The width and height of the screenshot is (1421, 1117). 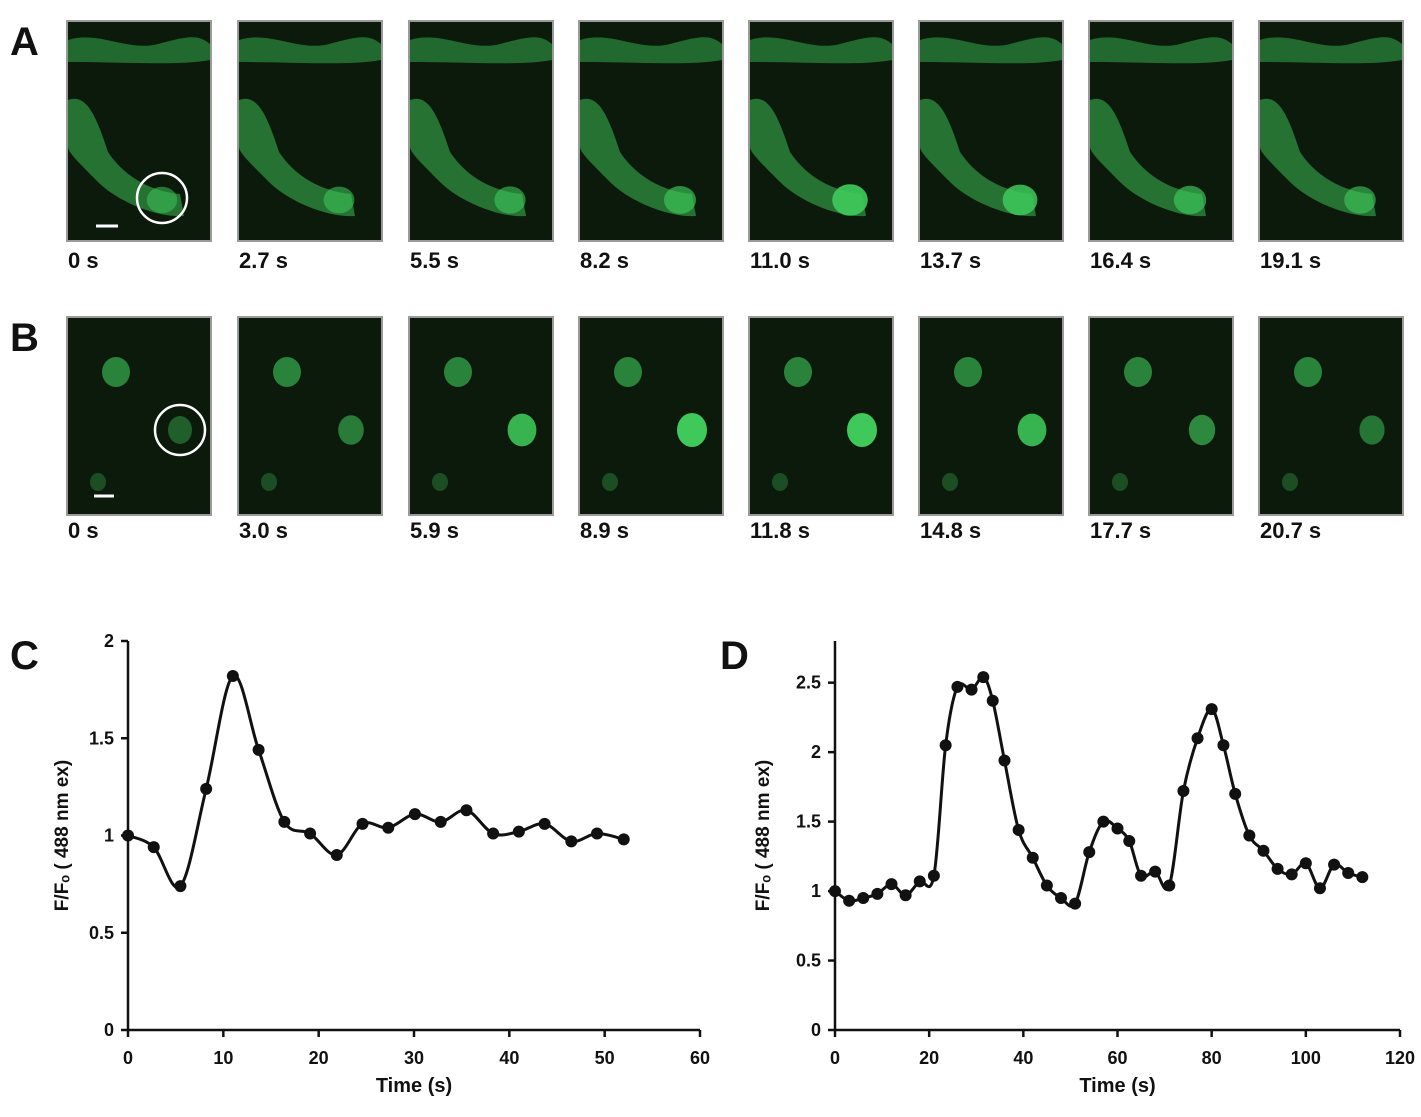 What do you see at coordinates (24, 42) in the screenshot?
I see `panel-letter: A` at bounding box center [24, 42].